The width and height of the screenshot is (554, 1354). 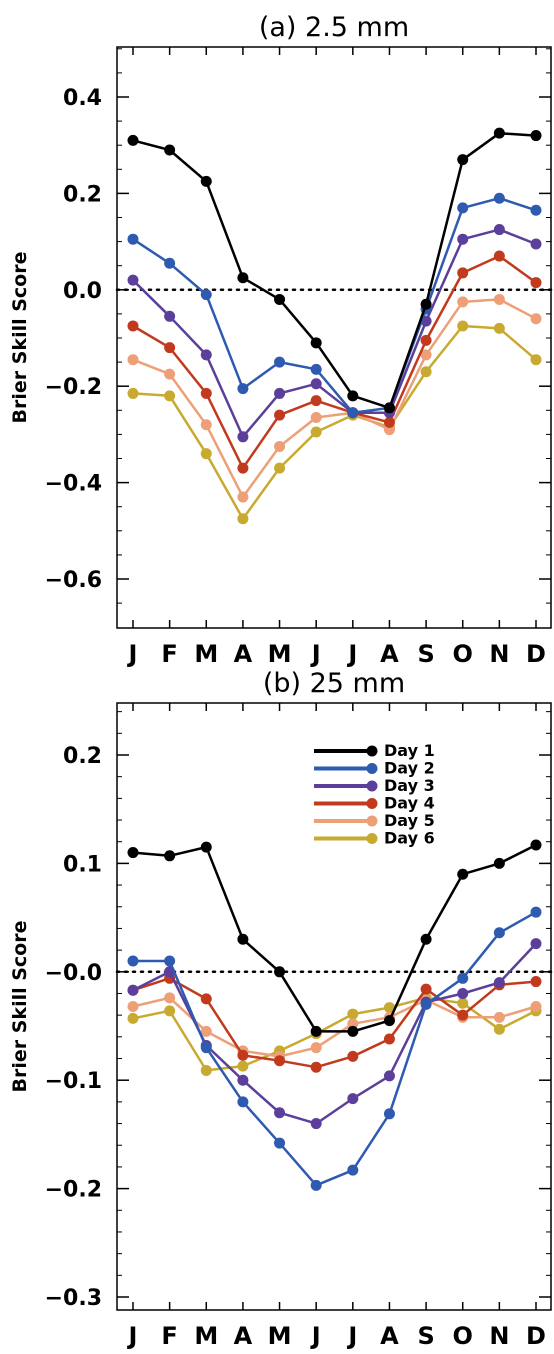 What do you see at coordinates (82, 864) in the screenshot?
I see `y-tick-label: 0.1` at bounding box center [82, 864].